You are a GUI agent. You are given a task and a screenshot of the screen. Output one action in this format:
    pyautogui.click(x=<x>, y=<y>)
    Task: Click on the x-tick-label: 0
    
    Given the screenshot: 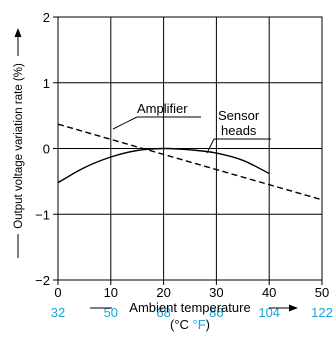 What is the action you would take?
    pyautogui.click(x=57, y=292)
    